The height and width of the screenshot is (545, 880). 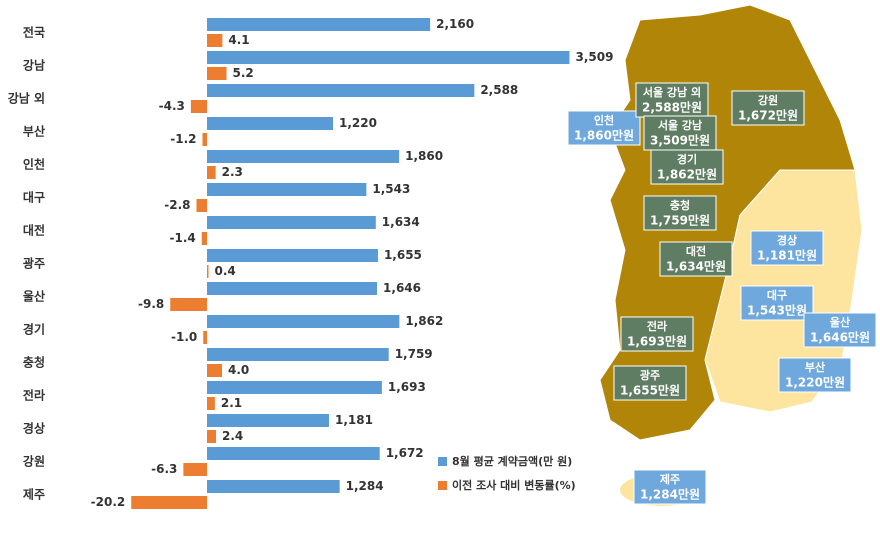 What do you see at coordinates (108, 502) in the screenshot?
I see `value-label: -20.2` at bounding box center [108, 502].